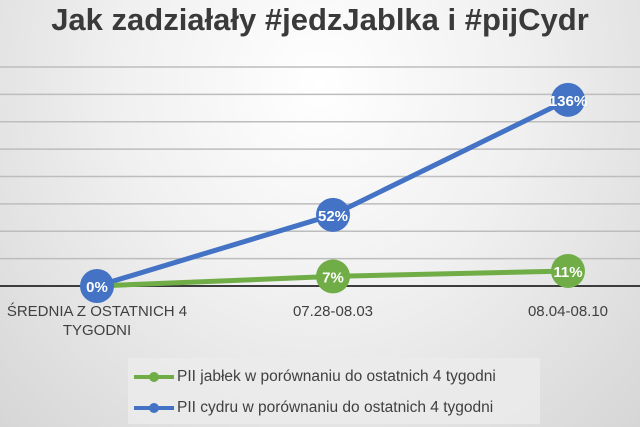  I want to click on data-label: 11%, so click(567, 272).